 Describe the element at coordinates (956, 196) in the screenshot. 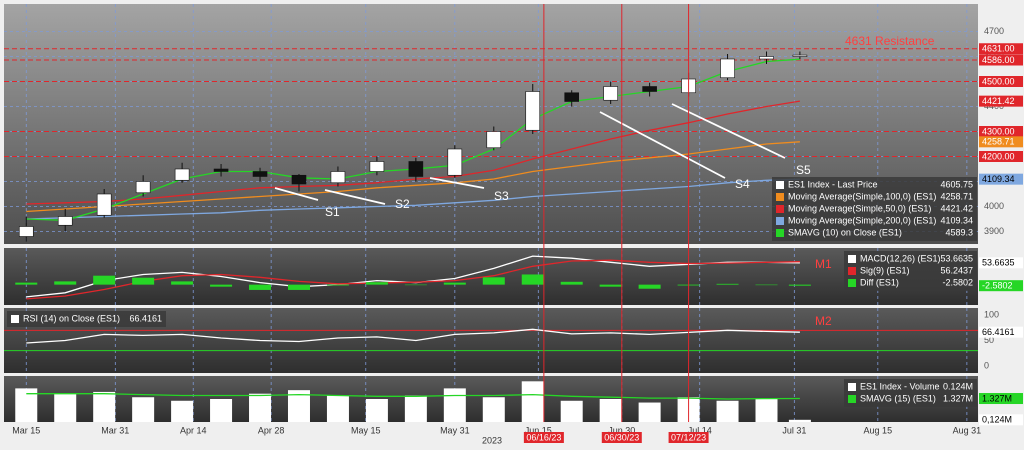

I see `legend-value: 4258.71` at that location.